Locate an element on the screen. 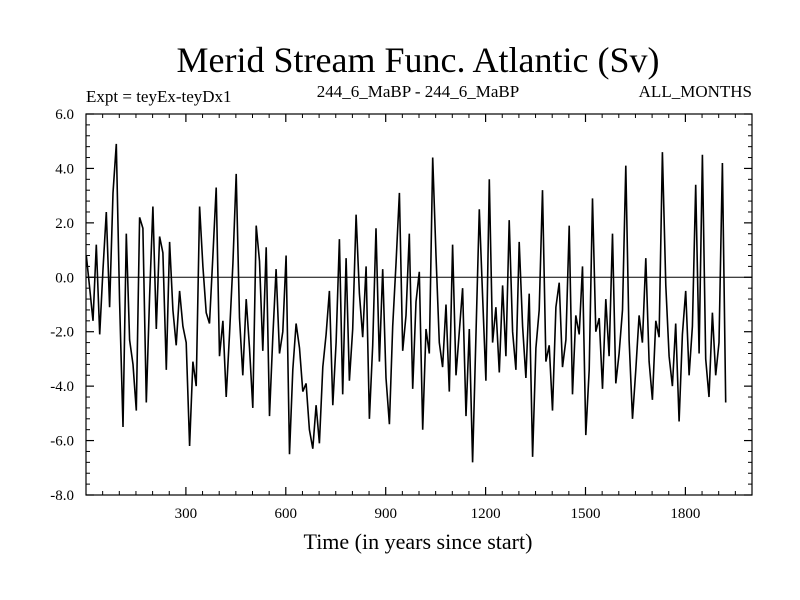 Image resolution: width=800 pixels, height=600 pixels. x-tick-label: 300 is located at coordinates (186, 514).